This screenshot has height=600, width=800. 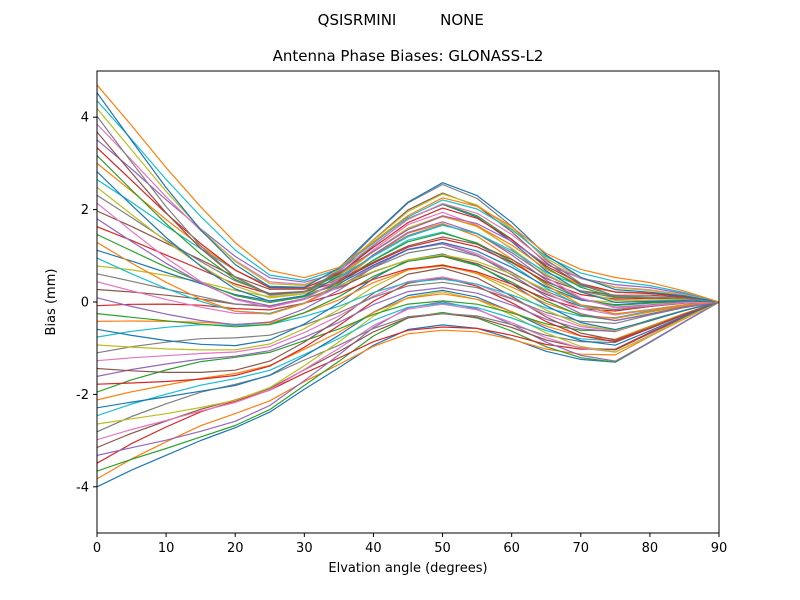 What do you see at coordinates (82, 395) in the screenshot?
I see `y-tick-label: -2` at bounding box center [82, 395].